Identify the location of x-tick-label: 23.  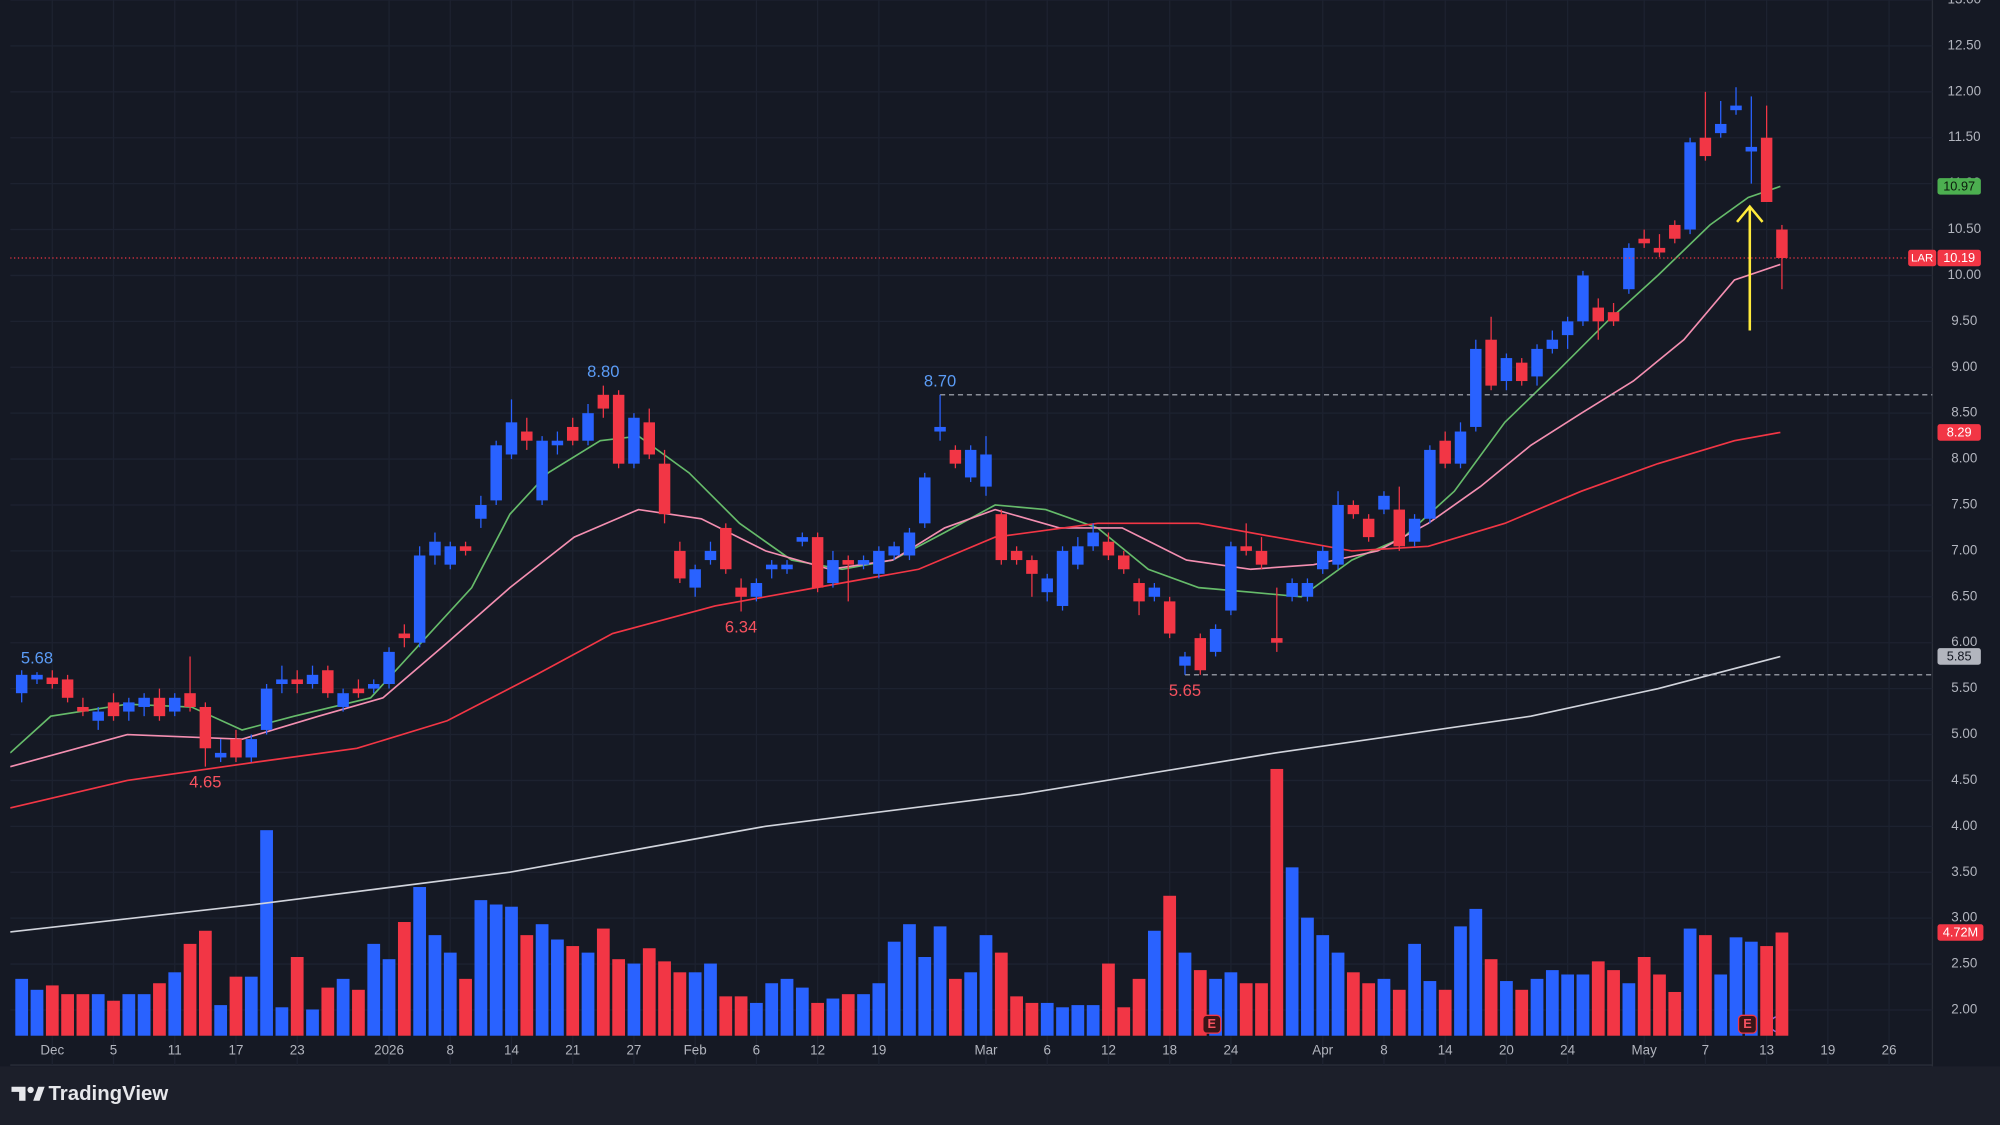
(297, 1050).